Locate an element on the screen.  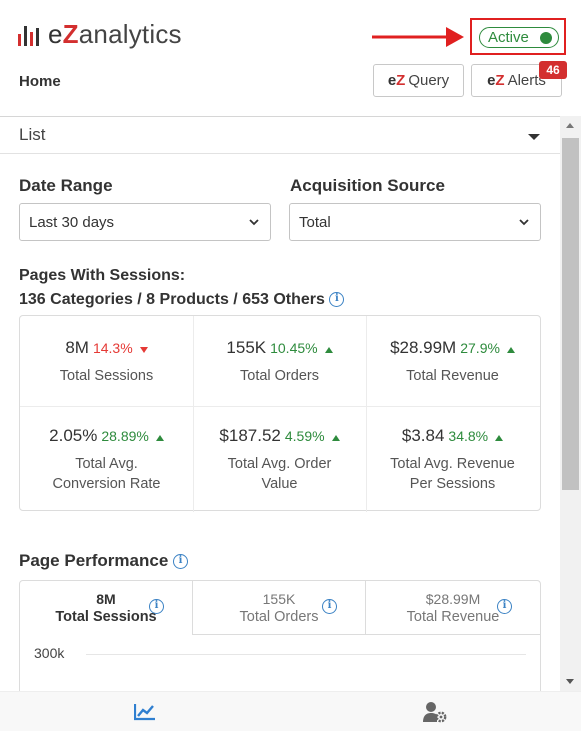
active-toggle: Active is located at coordinates (519, 37).